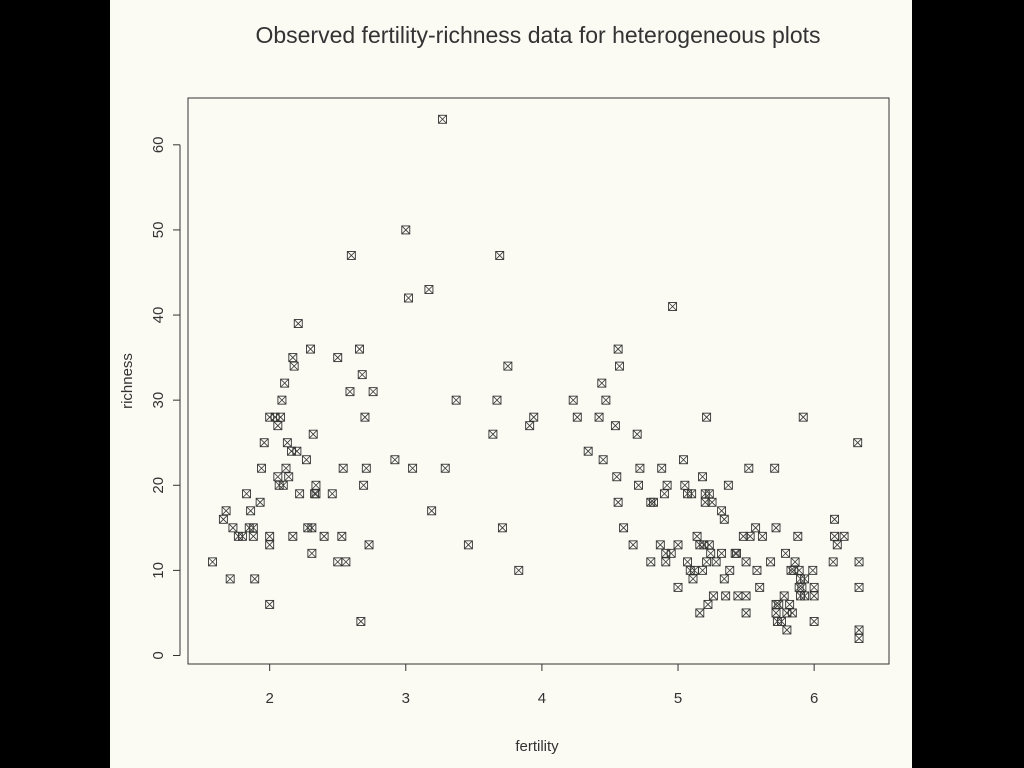 The image size is (1024, 768). What do you see at coordinates (127, 381) in the screenshot?
I see `y-axis-label: richness` at bounding box center [127, 381].